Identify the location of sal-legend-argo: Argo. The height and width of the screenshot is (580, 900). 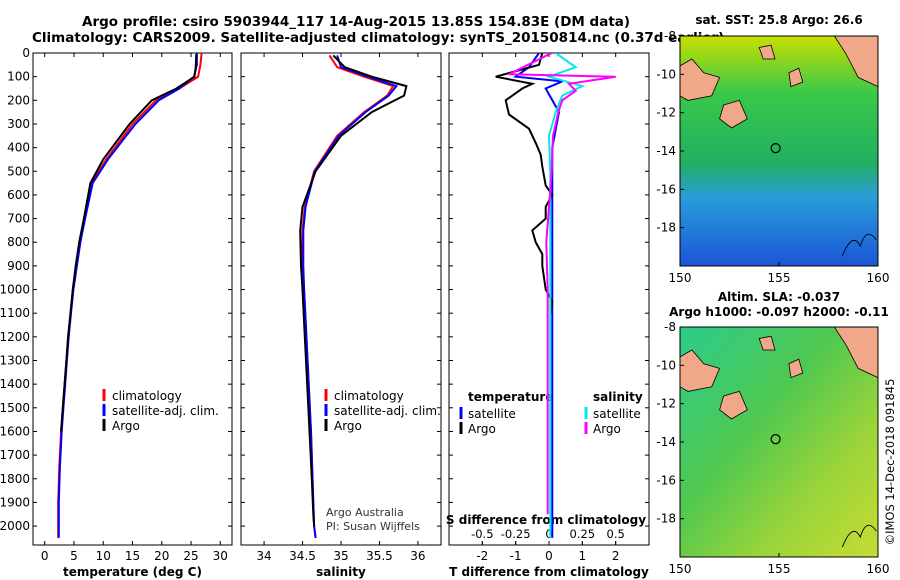
(348, 426).